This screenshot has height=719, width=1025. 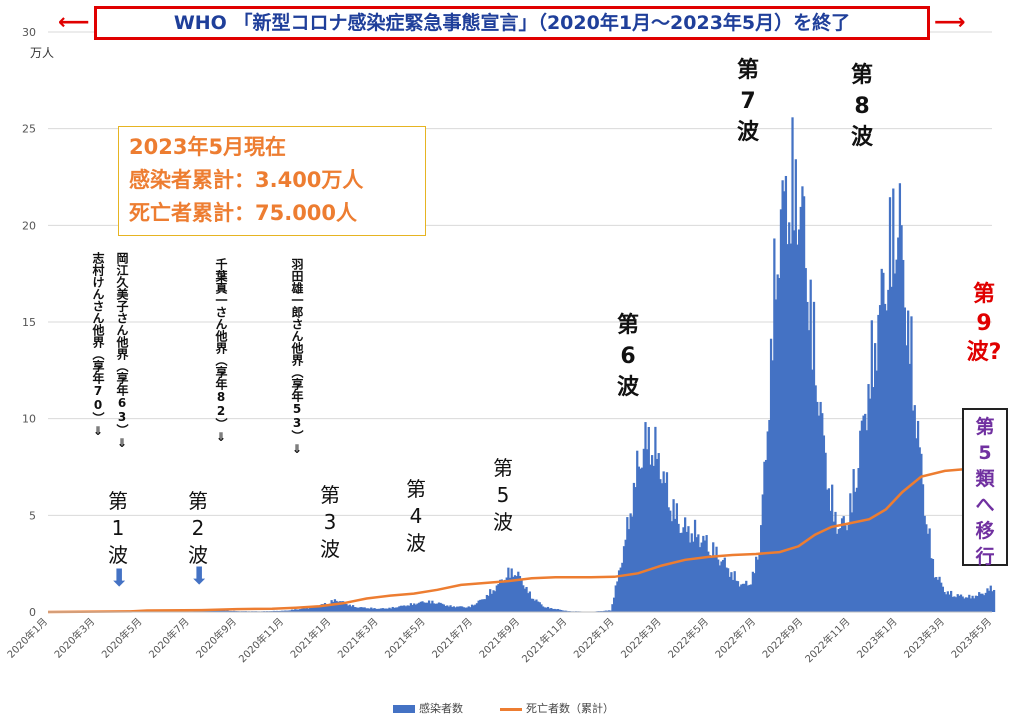 I want to click on info-deaths-total: 死亡者累計：75.000人, so click(x=243, y=213).